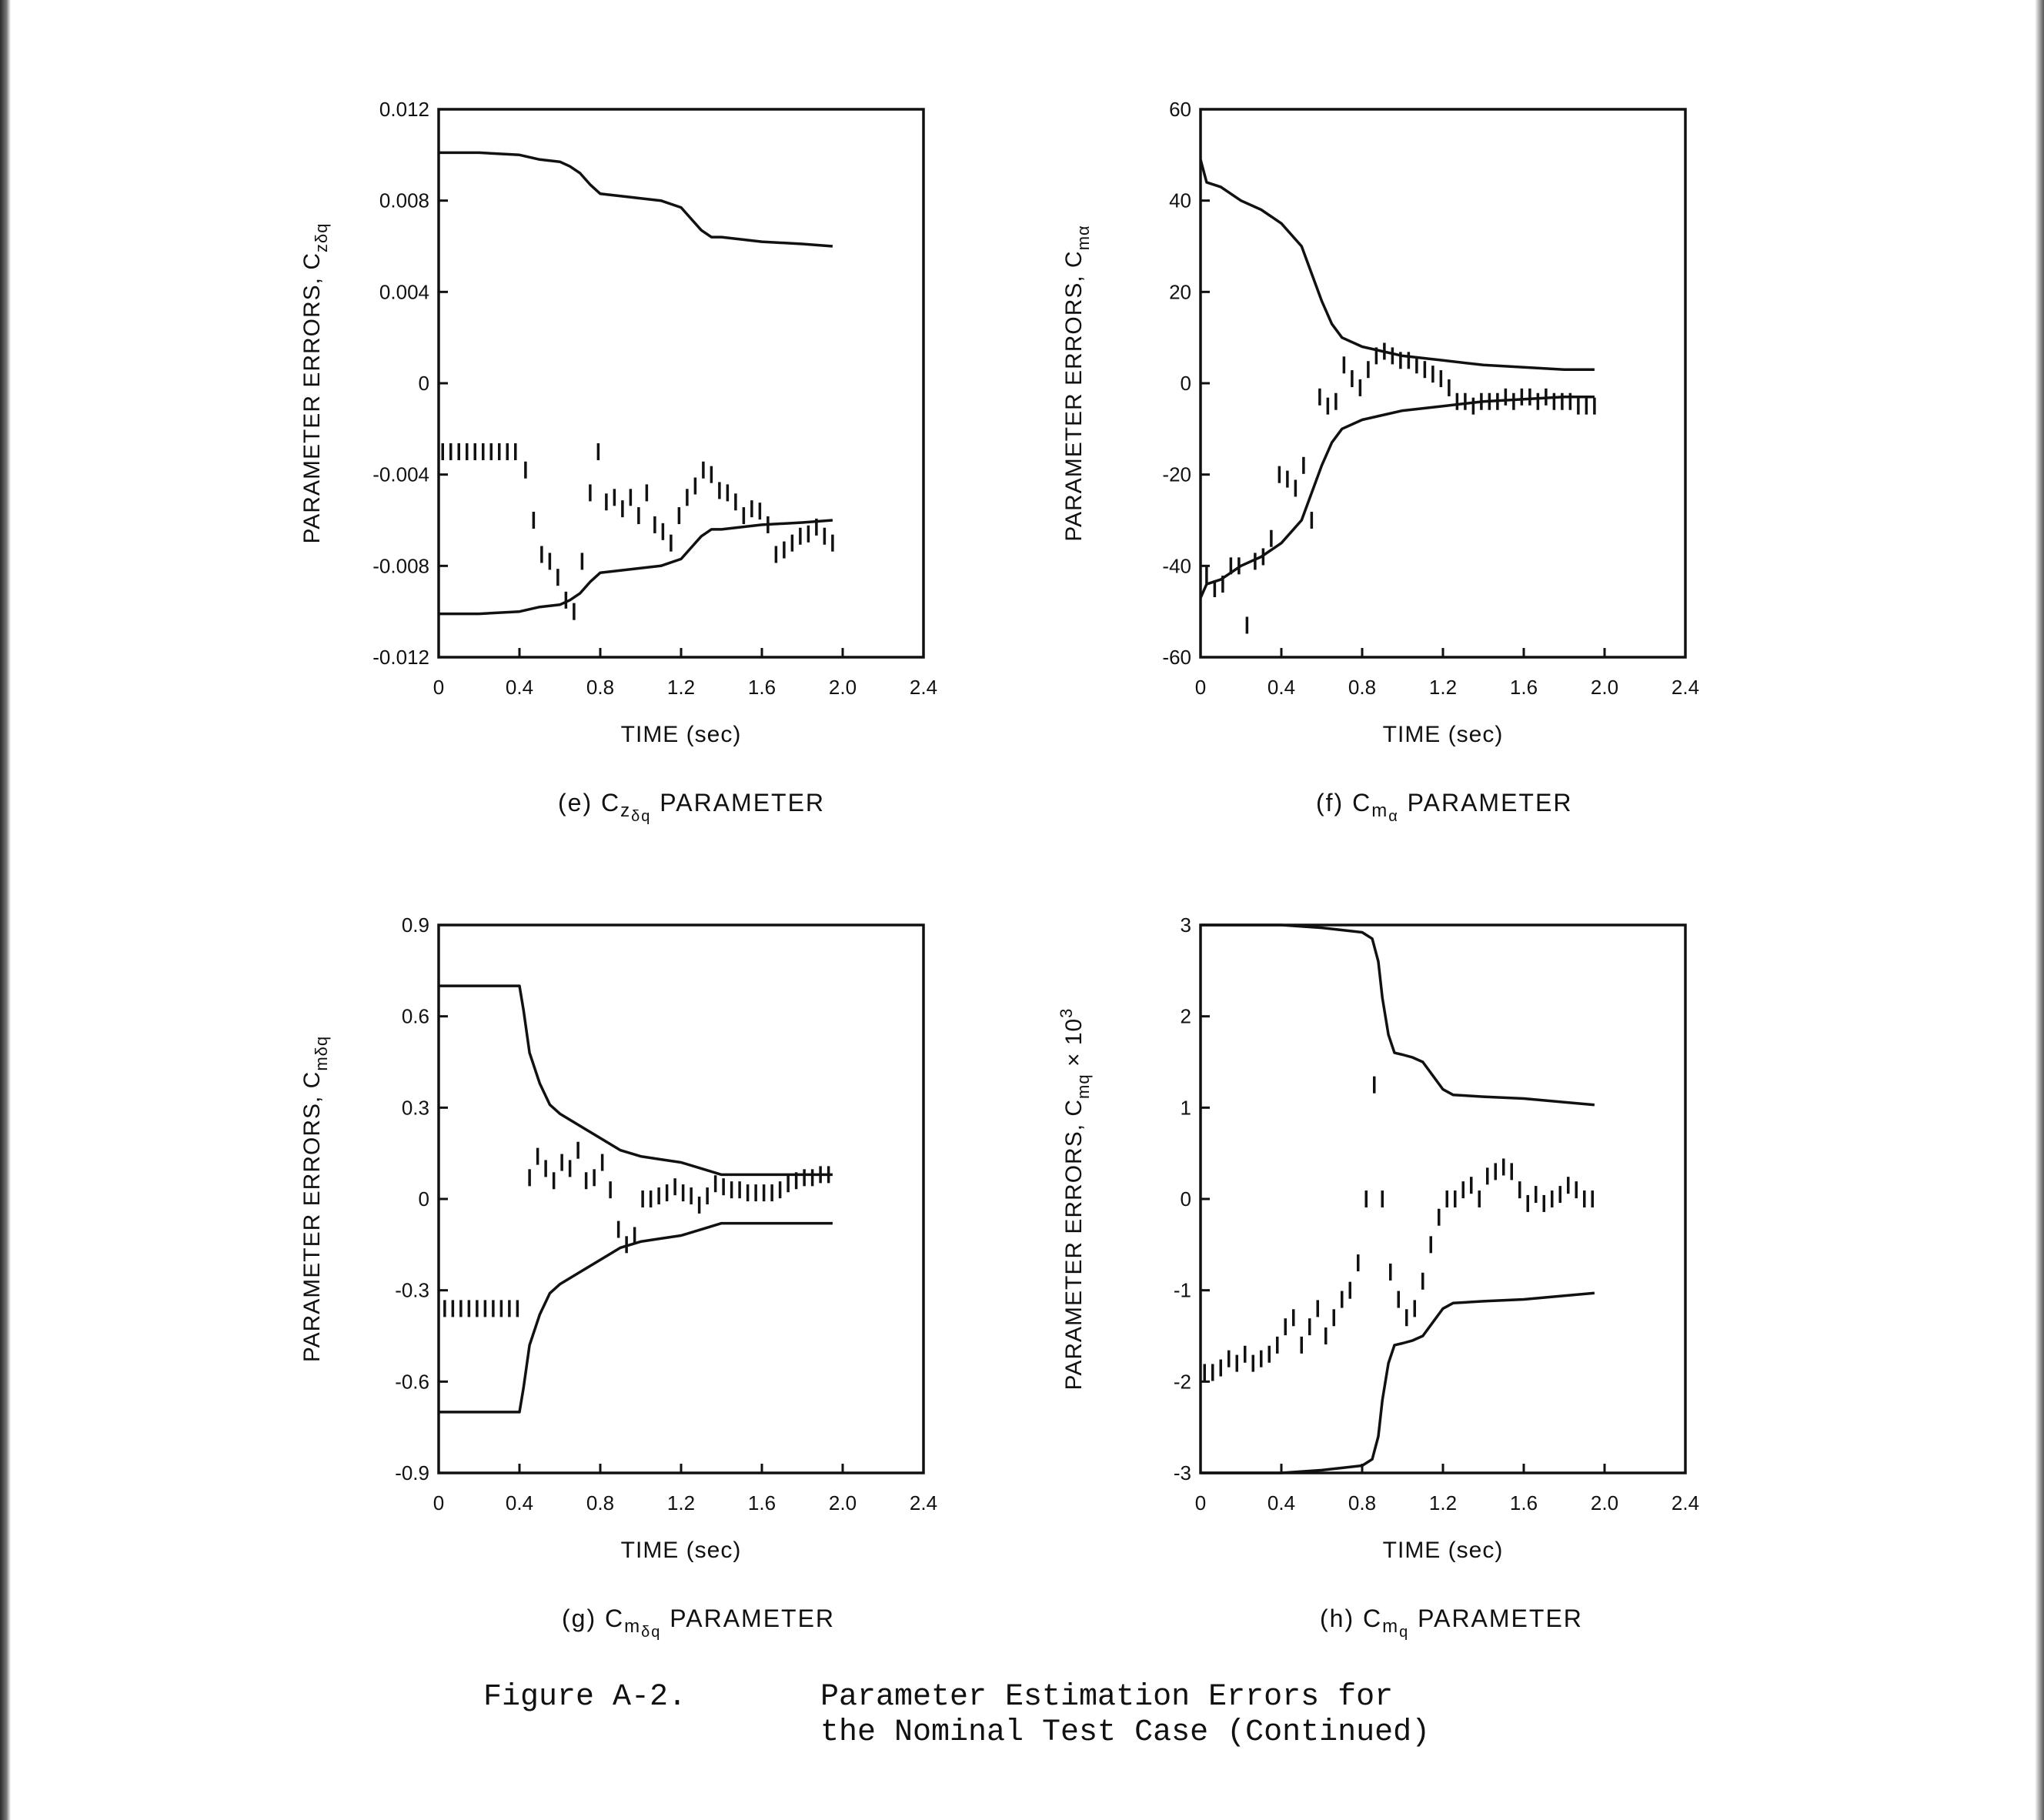 This screenshot has width=2044, height=1820. I want to click on figure-title-line-1: Parameter Estimation Errors for, so click(1107, 1697).